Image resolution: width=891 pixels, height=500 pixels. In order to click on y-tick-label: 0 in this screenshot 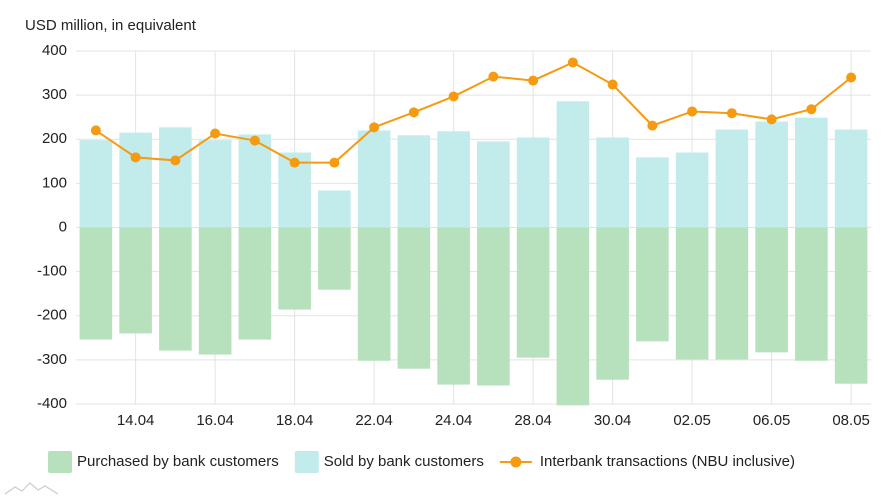, I will do `click(63, 226)`.